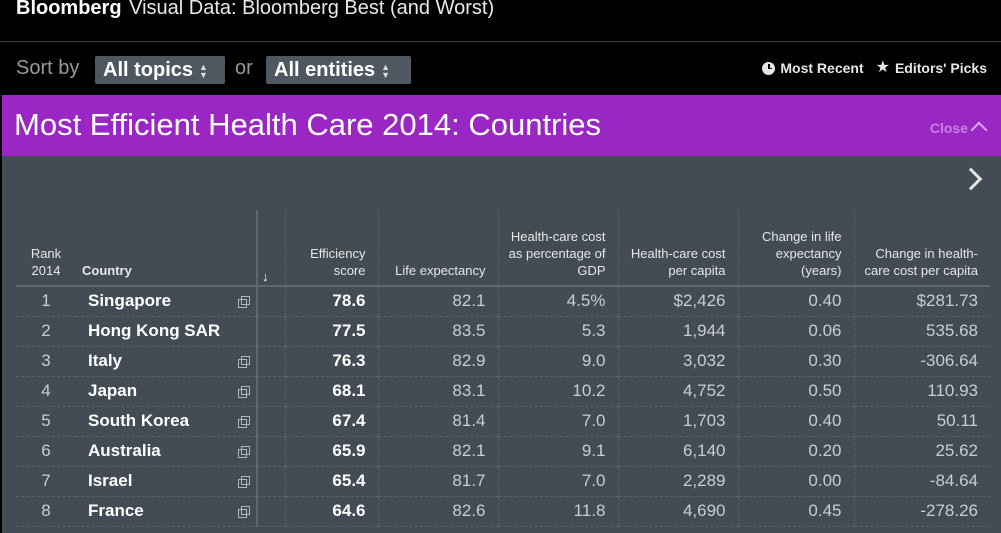 Image resolution: width=1001 pixels, height=533 pixels. I want to click on close-button: Close, so click(959, 129).